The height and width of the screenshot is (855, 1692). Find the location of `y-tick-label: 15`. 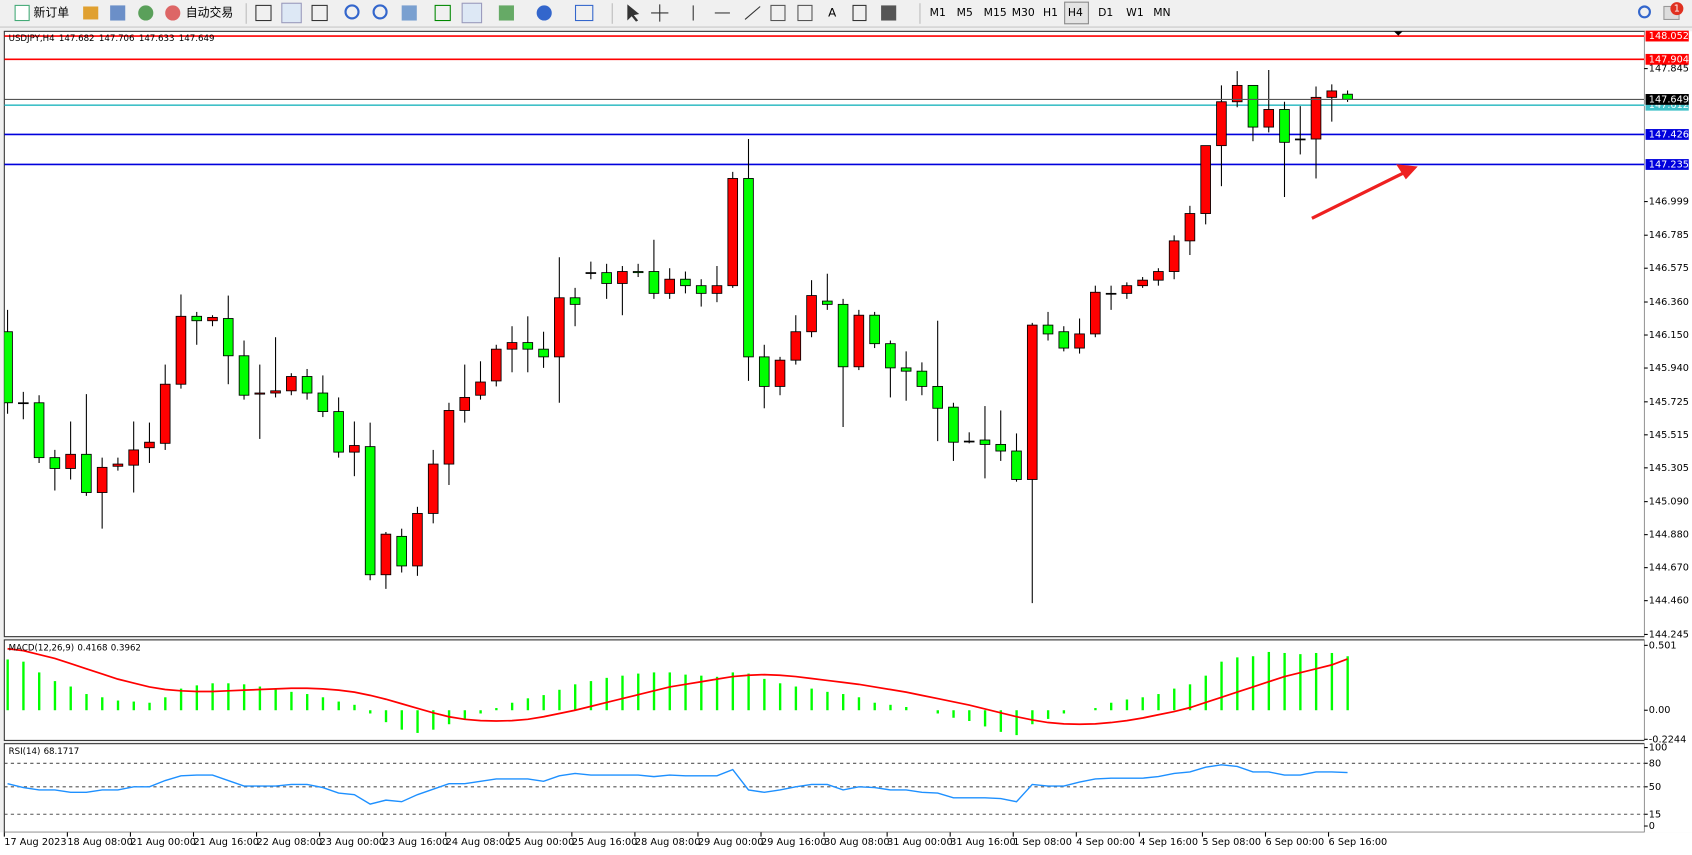

y-tick-label: 15 is located at coordinates (1655, 814).